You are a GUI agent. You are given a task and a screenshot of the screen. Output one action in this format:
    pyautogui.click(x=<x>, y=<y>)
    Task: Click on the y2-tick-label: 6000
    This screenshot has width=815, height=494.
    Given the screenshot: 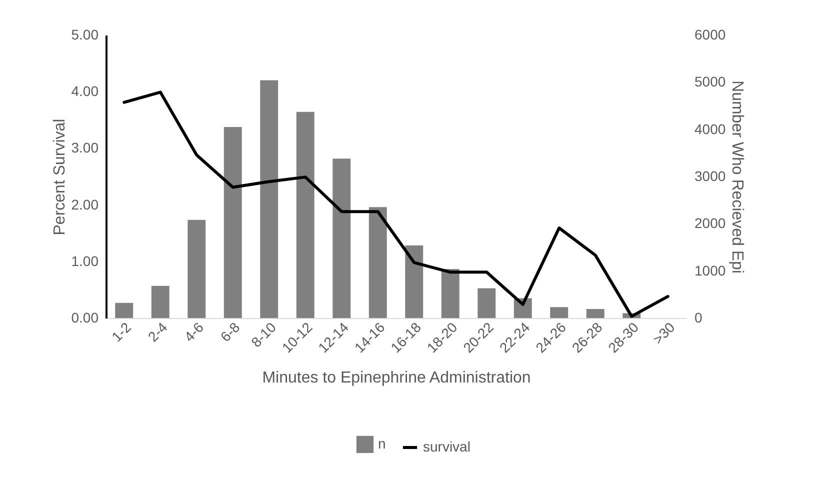 What is the action you would take?
    pyautogui.click(x=710, y=34)
    